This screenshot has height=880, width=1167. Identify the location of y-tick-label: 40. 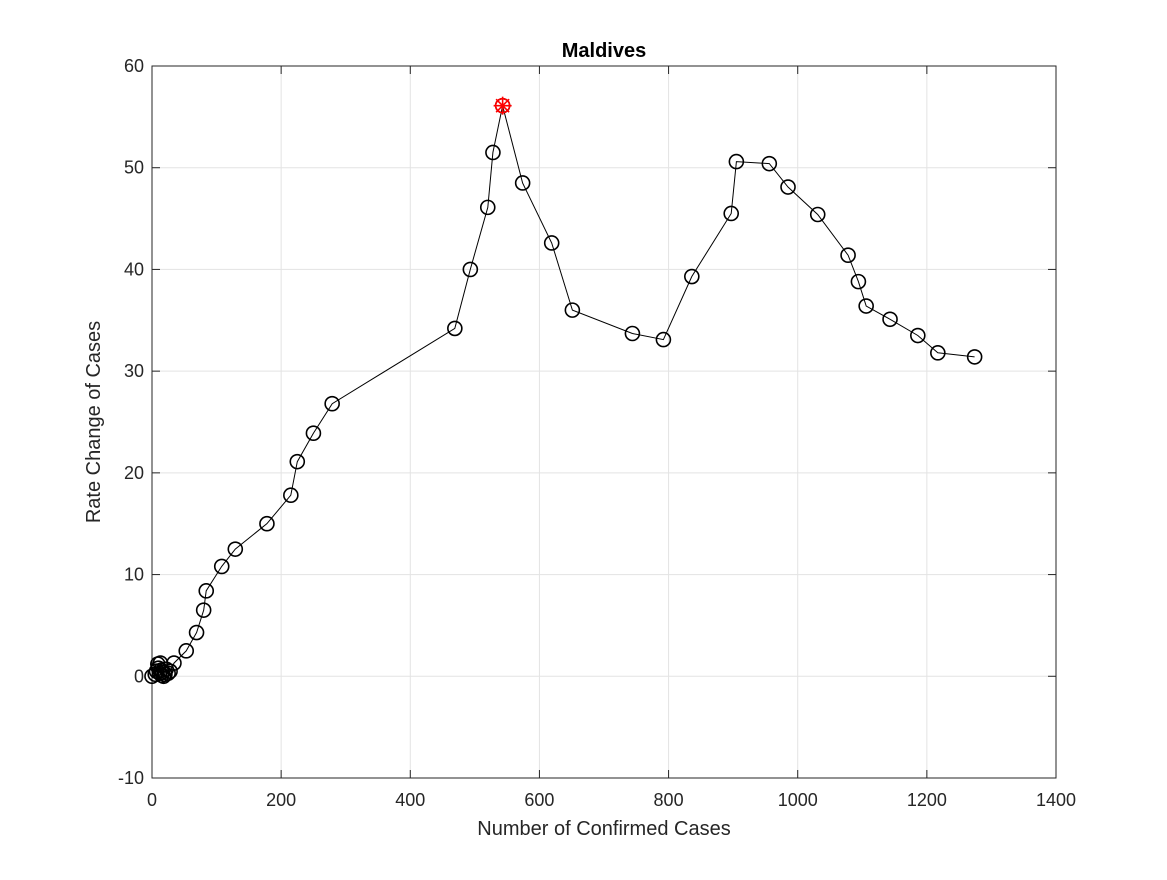
(134, 269).